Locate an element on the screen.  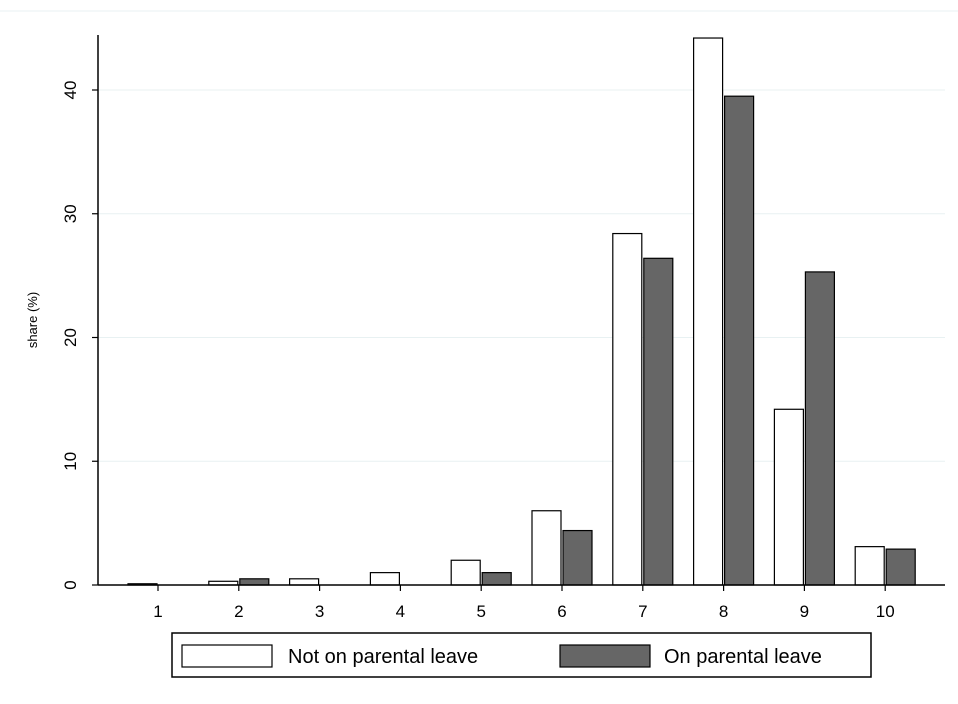
legend-label-on-parental-leave: On parental leave is located at coordinates (743, 657).